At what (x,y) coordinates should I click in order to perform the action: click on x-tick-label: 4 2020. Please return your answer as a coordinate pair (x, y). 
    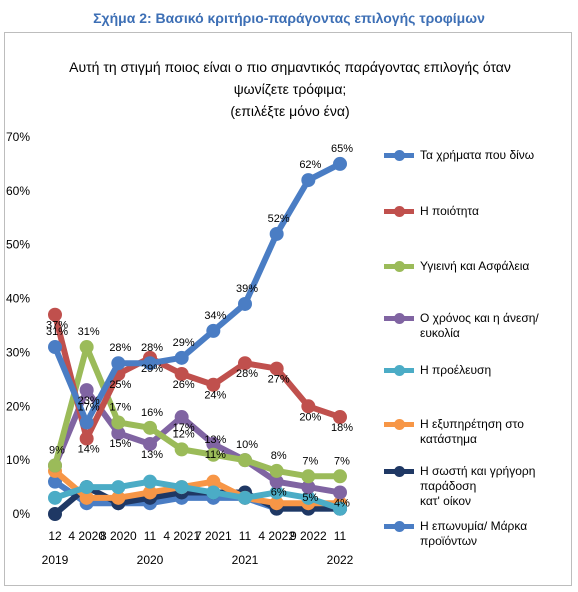
    Looking at the image, I should click on (86, 536).